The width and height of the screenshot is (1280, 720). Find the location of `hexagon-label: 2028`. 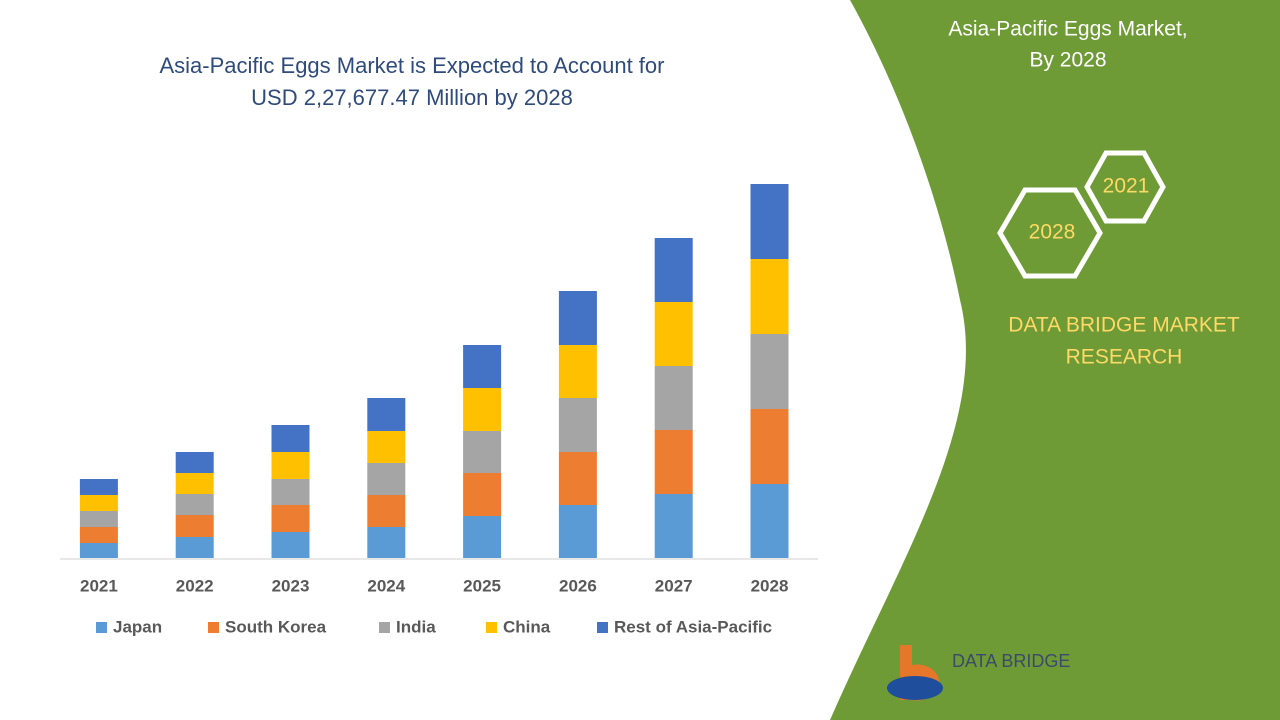

hexagon-label: 2028 is located at coordinates (1052, 232).